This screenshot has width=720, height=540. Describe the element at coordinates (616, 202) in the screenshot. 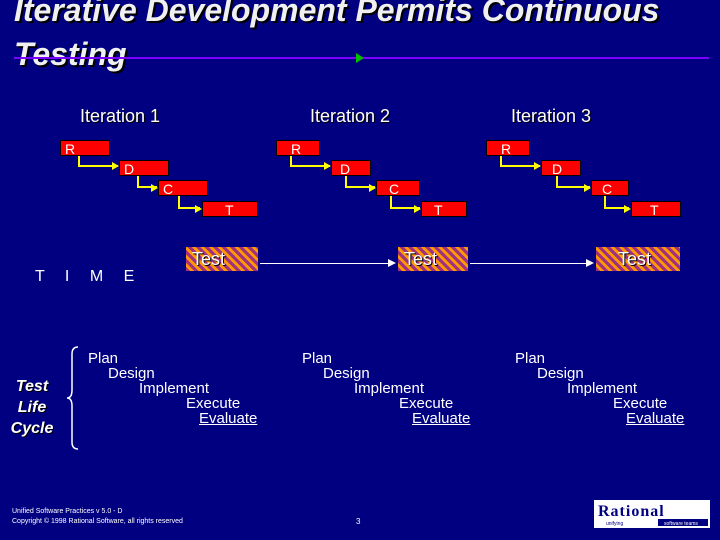

I see `iteration-3-c-connector` at that location.